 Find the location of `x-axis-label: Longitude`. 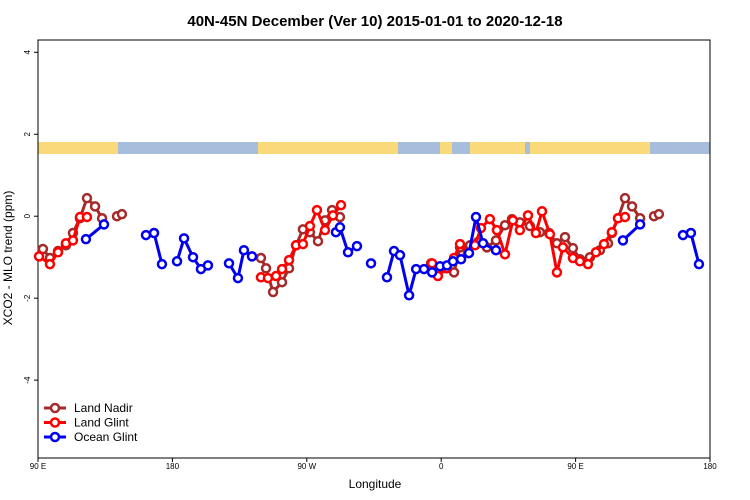

x-axis-label: Longitude is located at coordinates (375, 484).